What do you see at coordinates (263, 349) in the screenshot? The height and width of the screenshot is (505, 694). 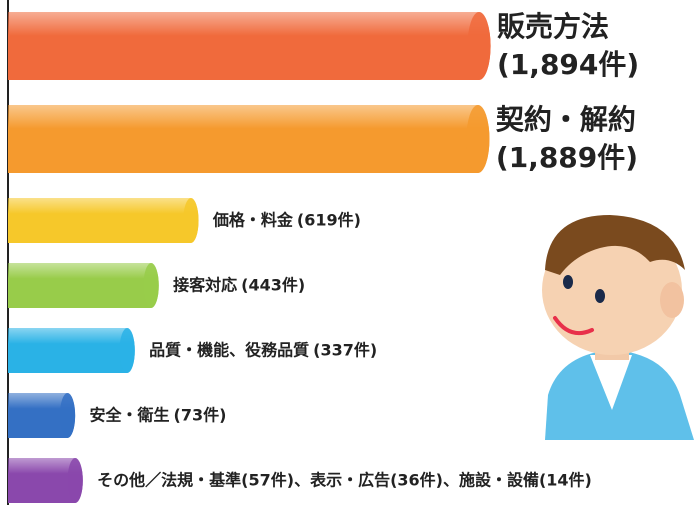 I see `category-label: 品質・機能、役務品質 (337件)` at bounding box center [263, 349].